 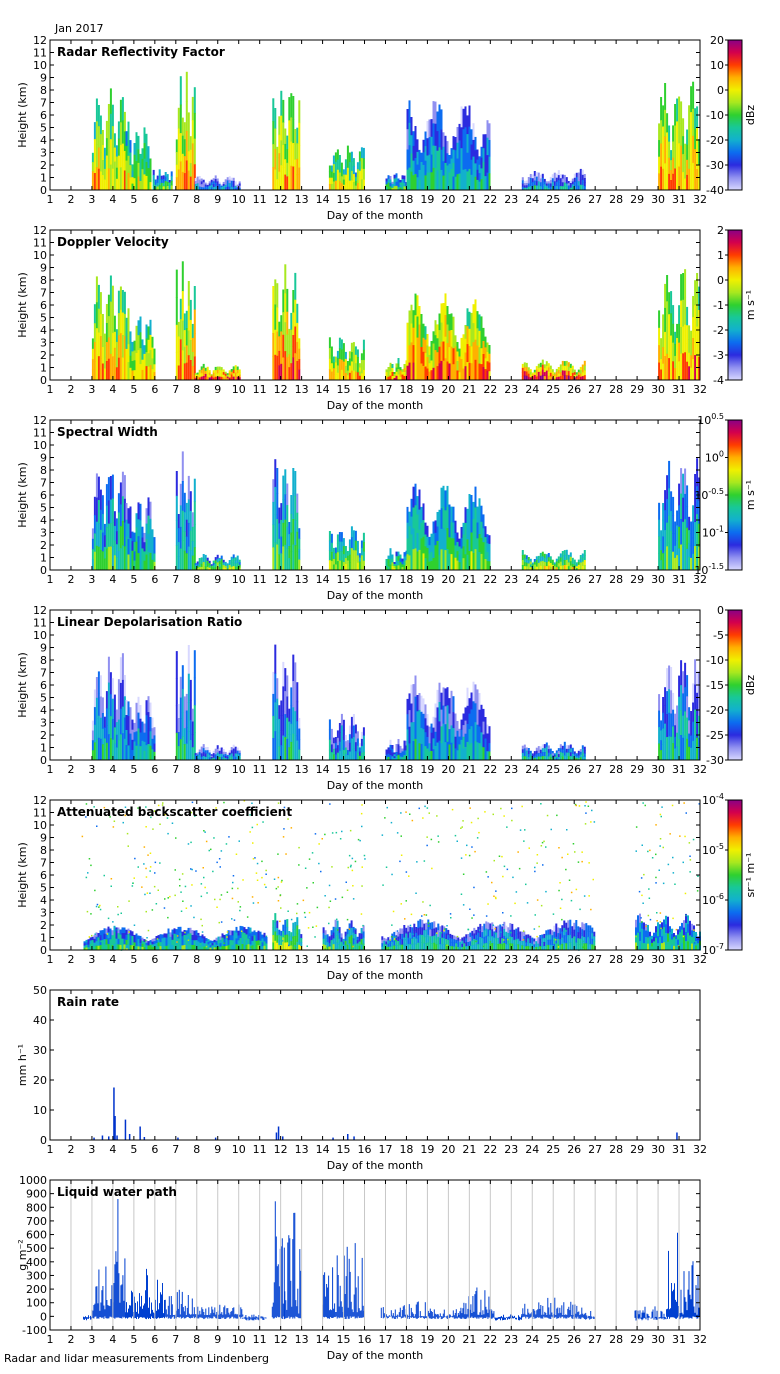 What do you see at coordinates (427, 389) in the screenshot?
I see `x-tick-label: 19` at bounding box center [427, 389].